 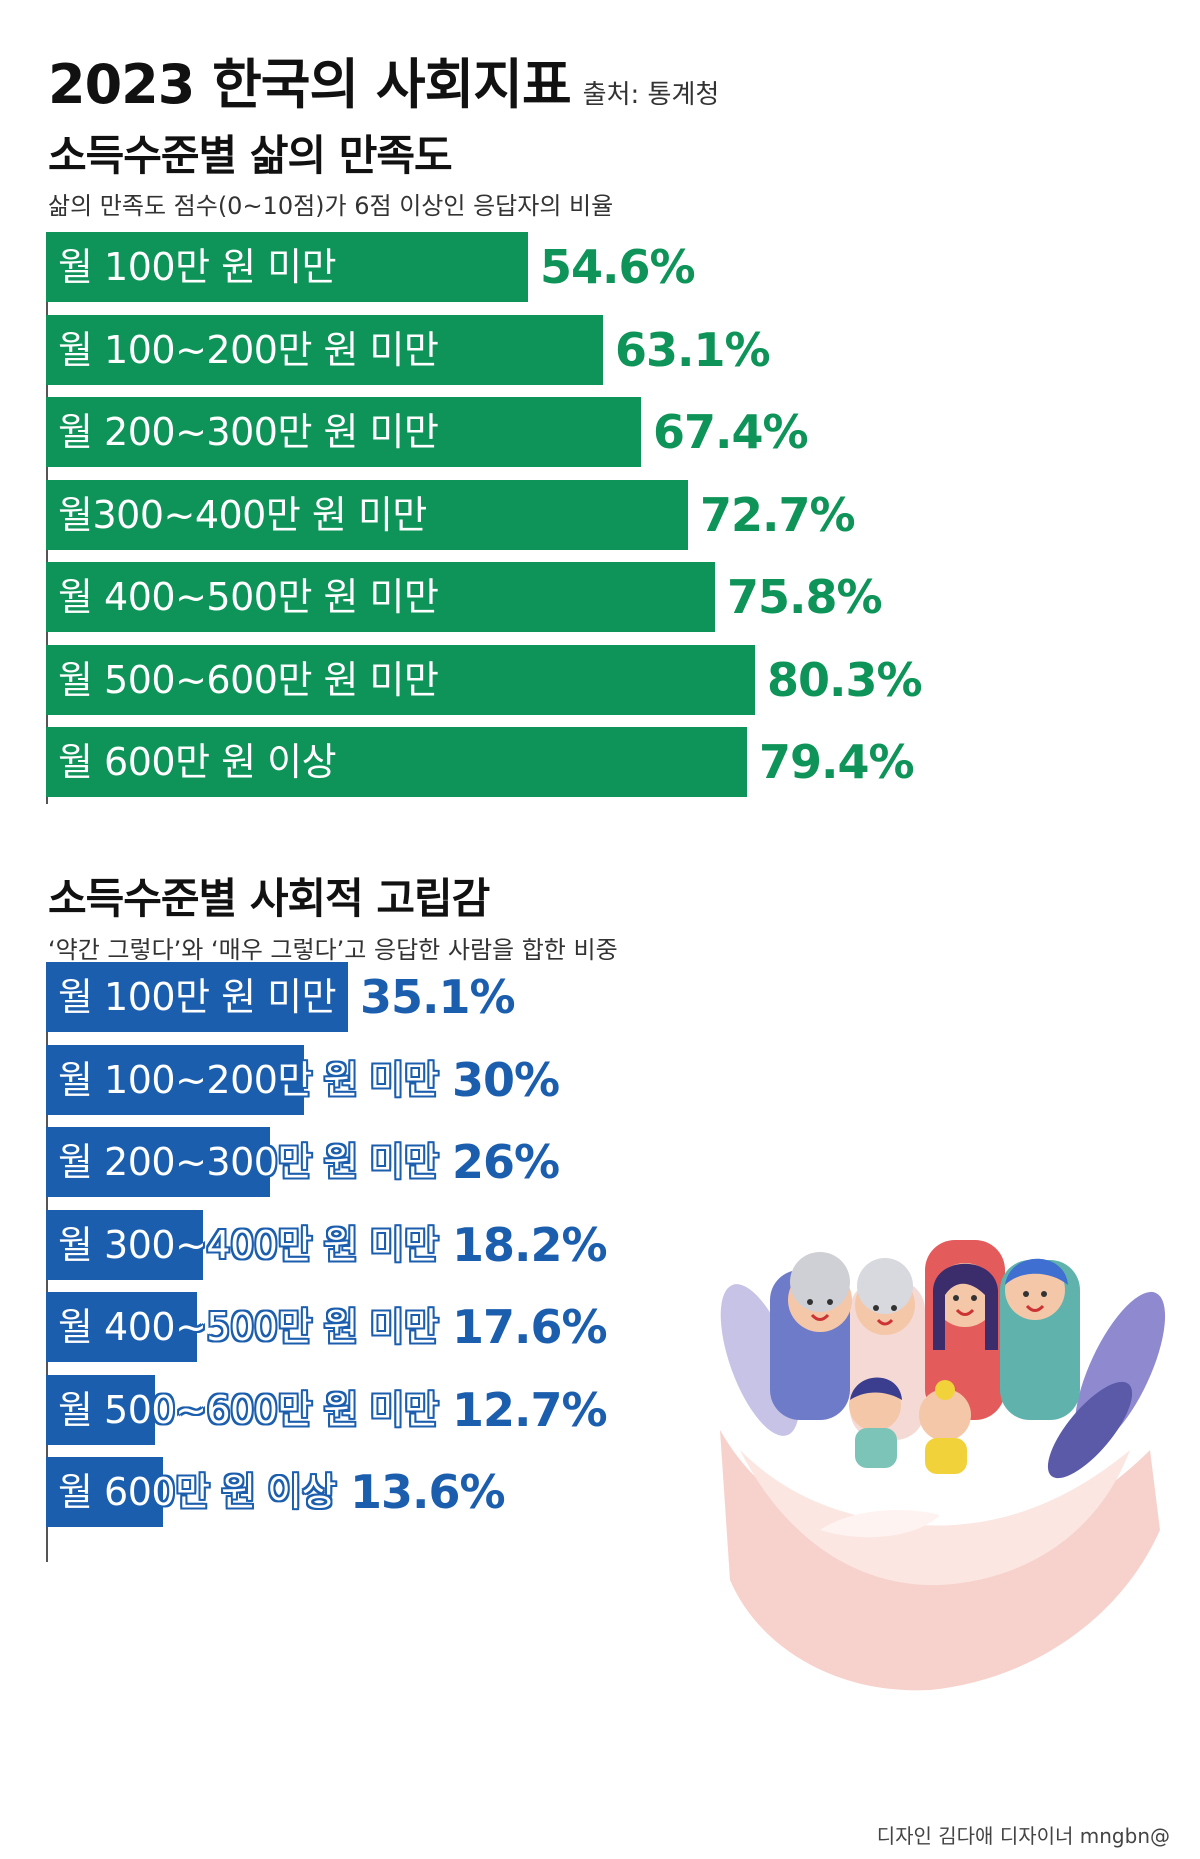 I want to click on satisfaction-value-label: 54.6%, so click(x=618, y=267).